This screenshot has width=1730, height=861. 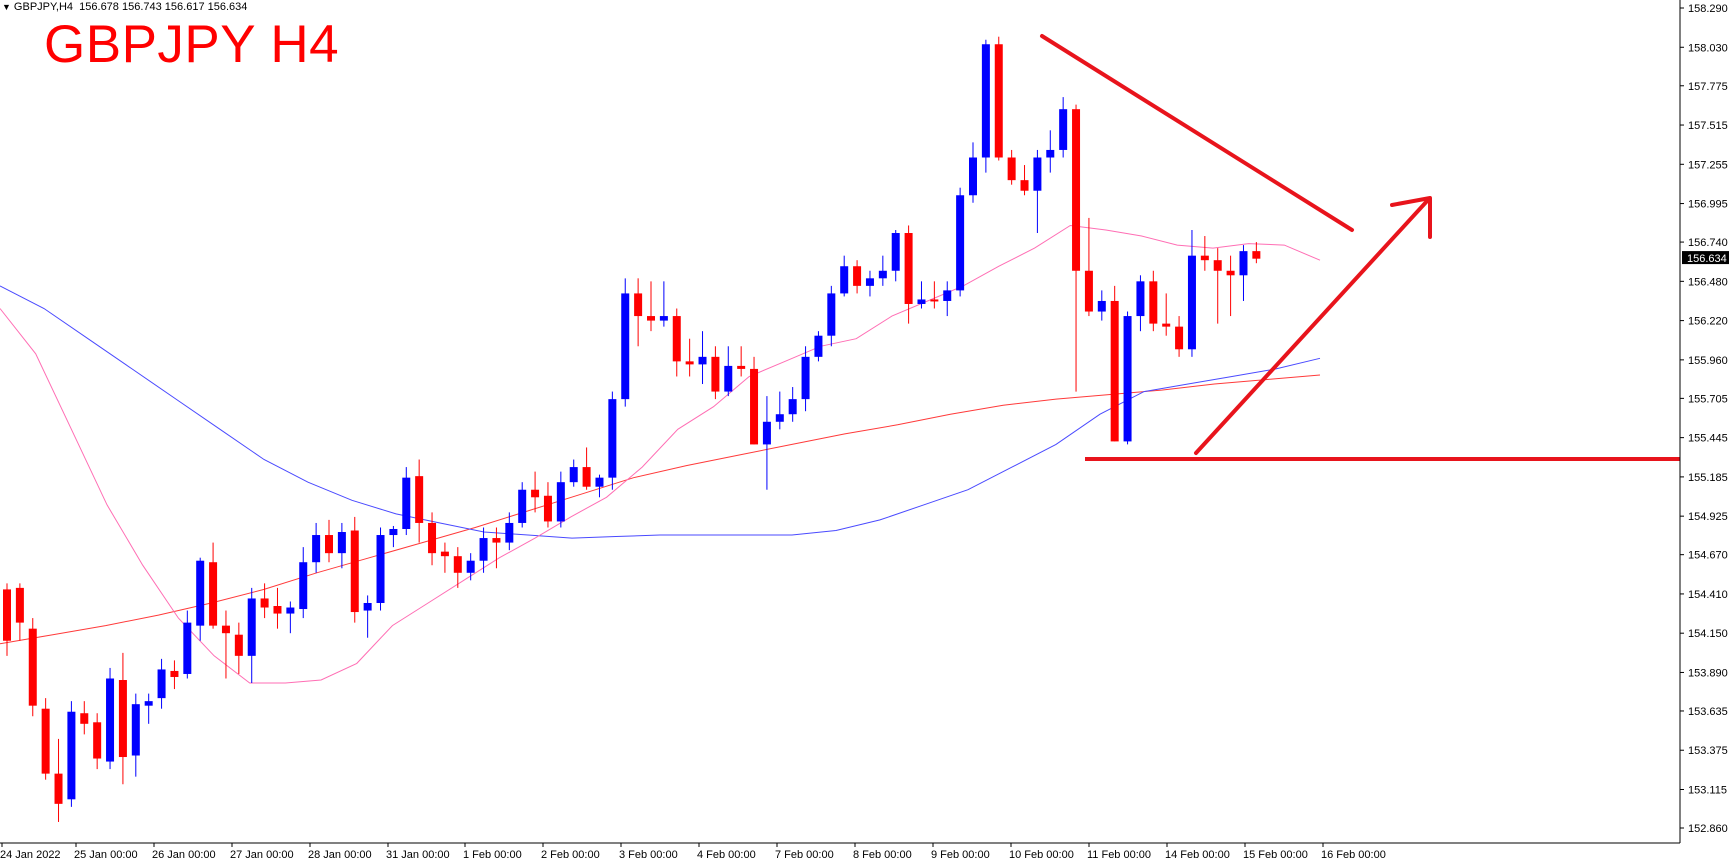 I want to click on price-tick-label: 152.860, so click(x=1708, y=829).